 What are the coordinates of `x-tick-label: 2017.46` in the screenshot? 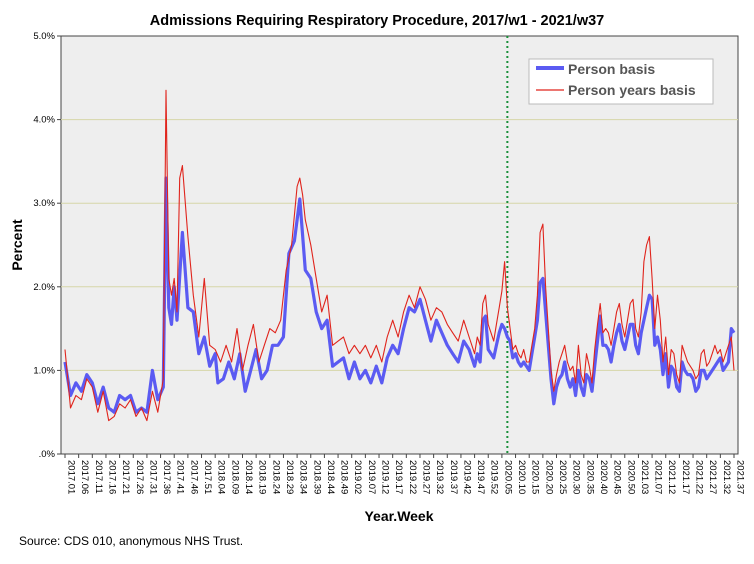 It's located at (193, 477).